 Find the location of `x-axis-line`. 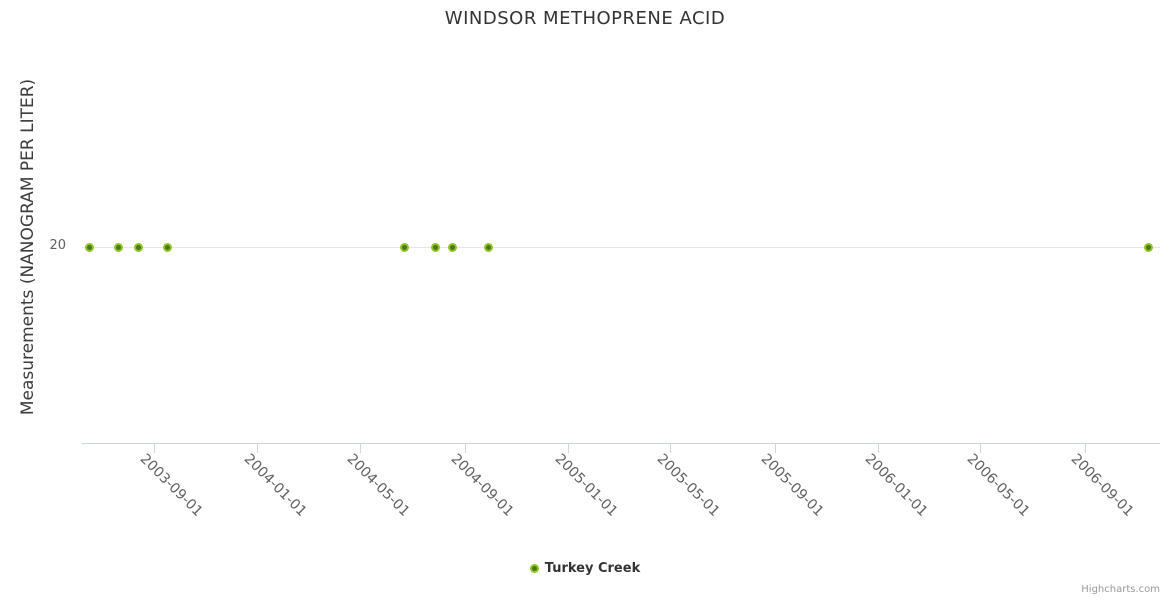

x-axis-line is located at coordinates (621, 443).